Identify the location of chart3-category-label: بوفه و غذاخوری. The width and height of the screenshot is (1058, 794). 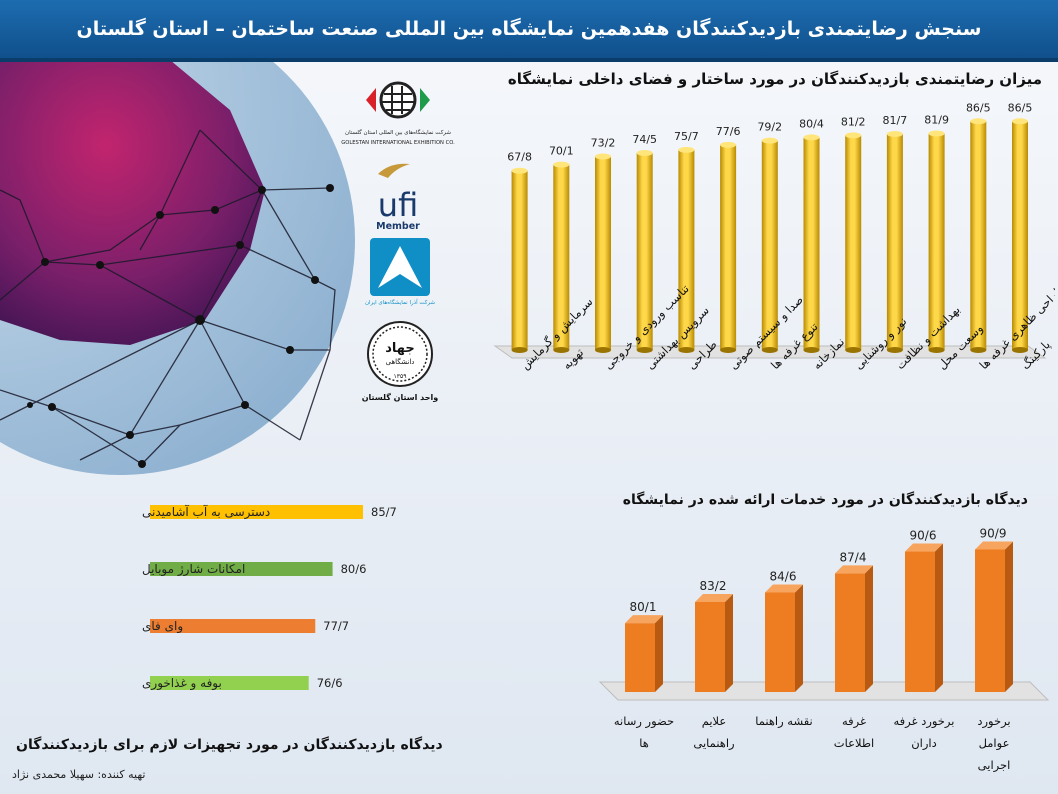
(182, 683).